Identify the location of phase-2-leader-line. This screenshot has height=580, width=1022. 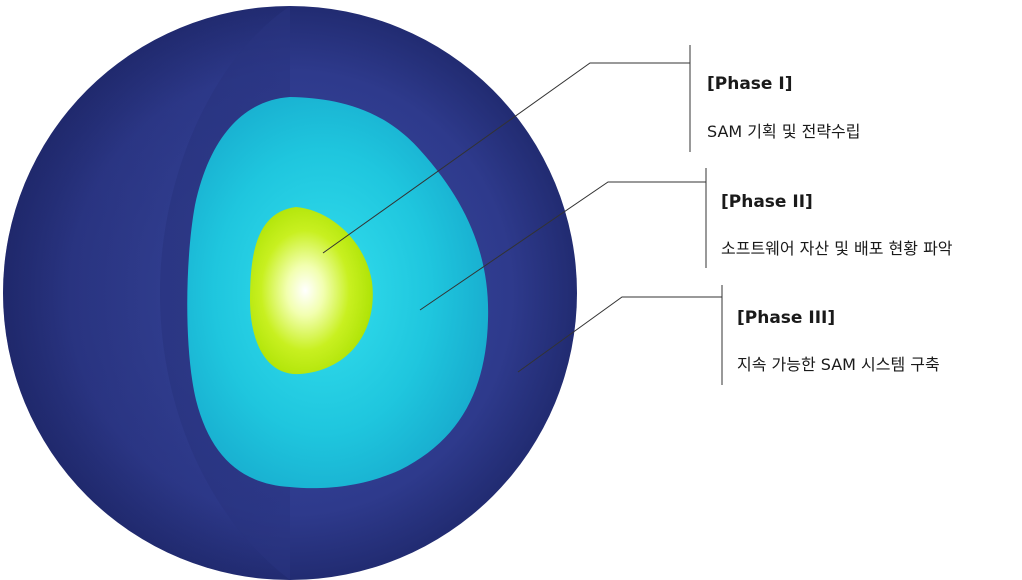
(562, 246).